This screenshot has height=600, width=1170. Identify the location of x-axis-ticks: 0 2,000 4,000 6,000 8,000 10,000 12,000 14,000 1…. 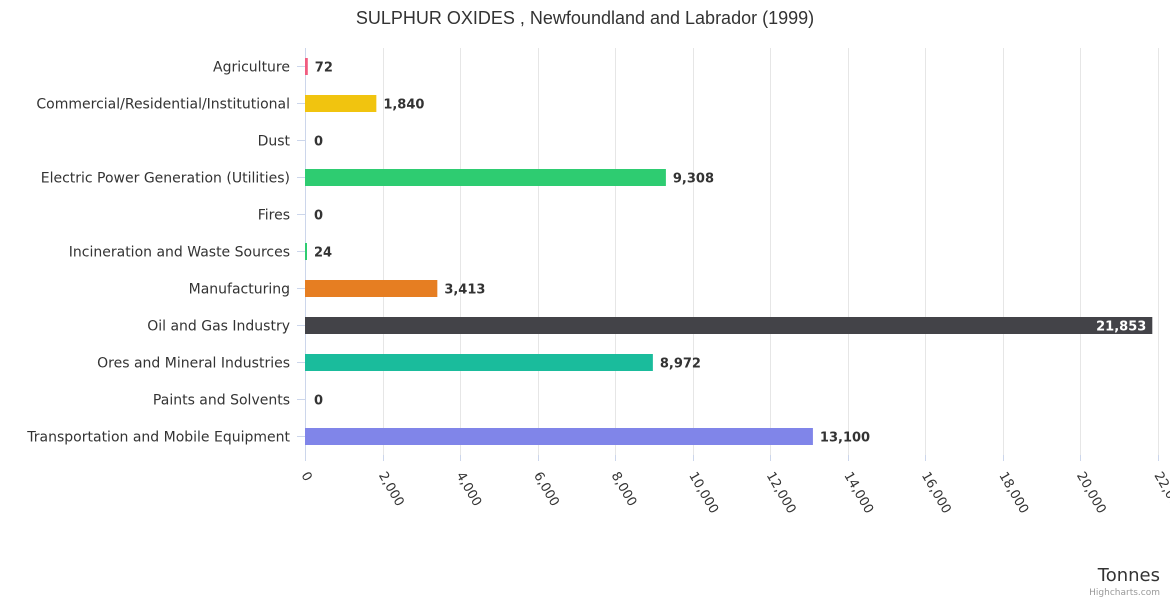
(734, 485).